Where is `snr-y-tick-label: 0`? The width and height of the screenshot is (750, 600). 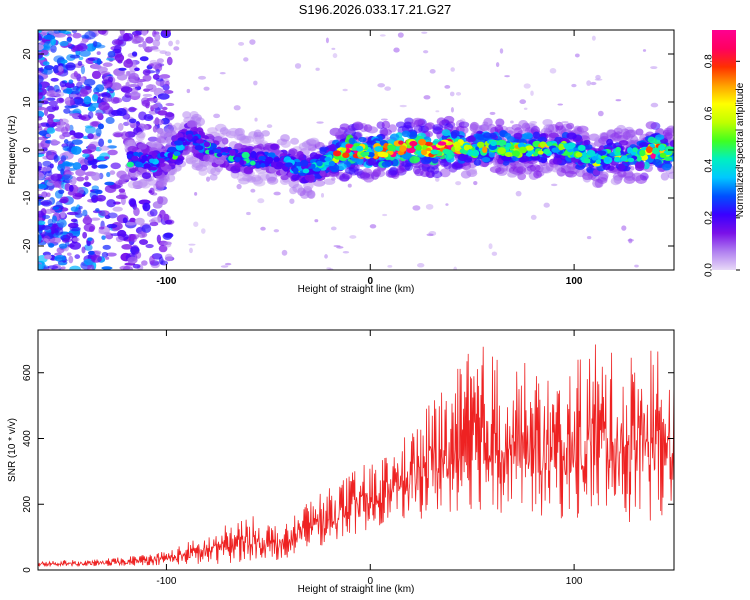 snr-y-tick-label: 0 is located at coordinates (27, 570).